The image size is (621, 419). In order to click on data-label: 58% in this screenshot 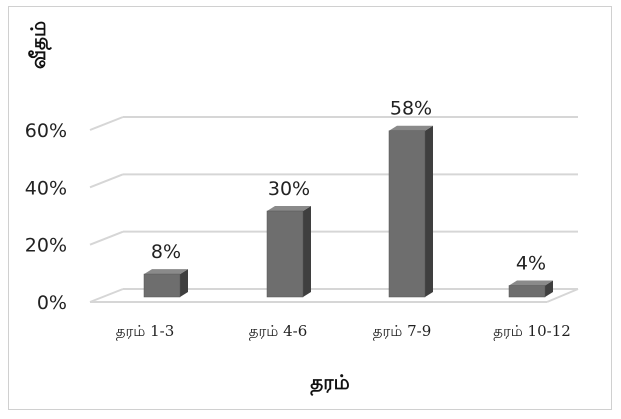, I will do `click(411, 109)`.